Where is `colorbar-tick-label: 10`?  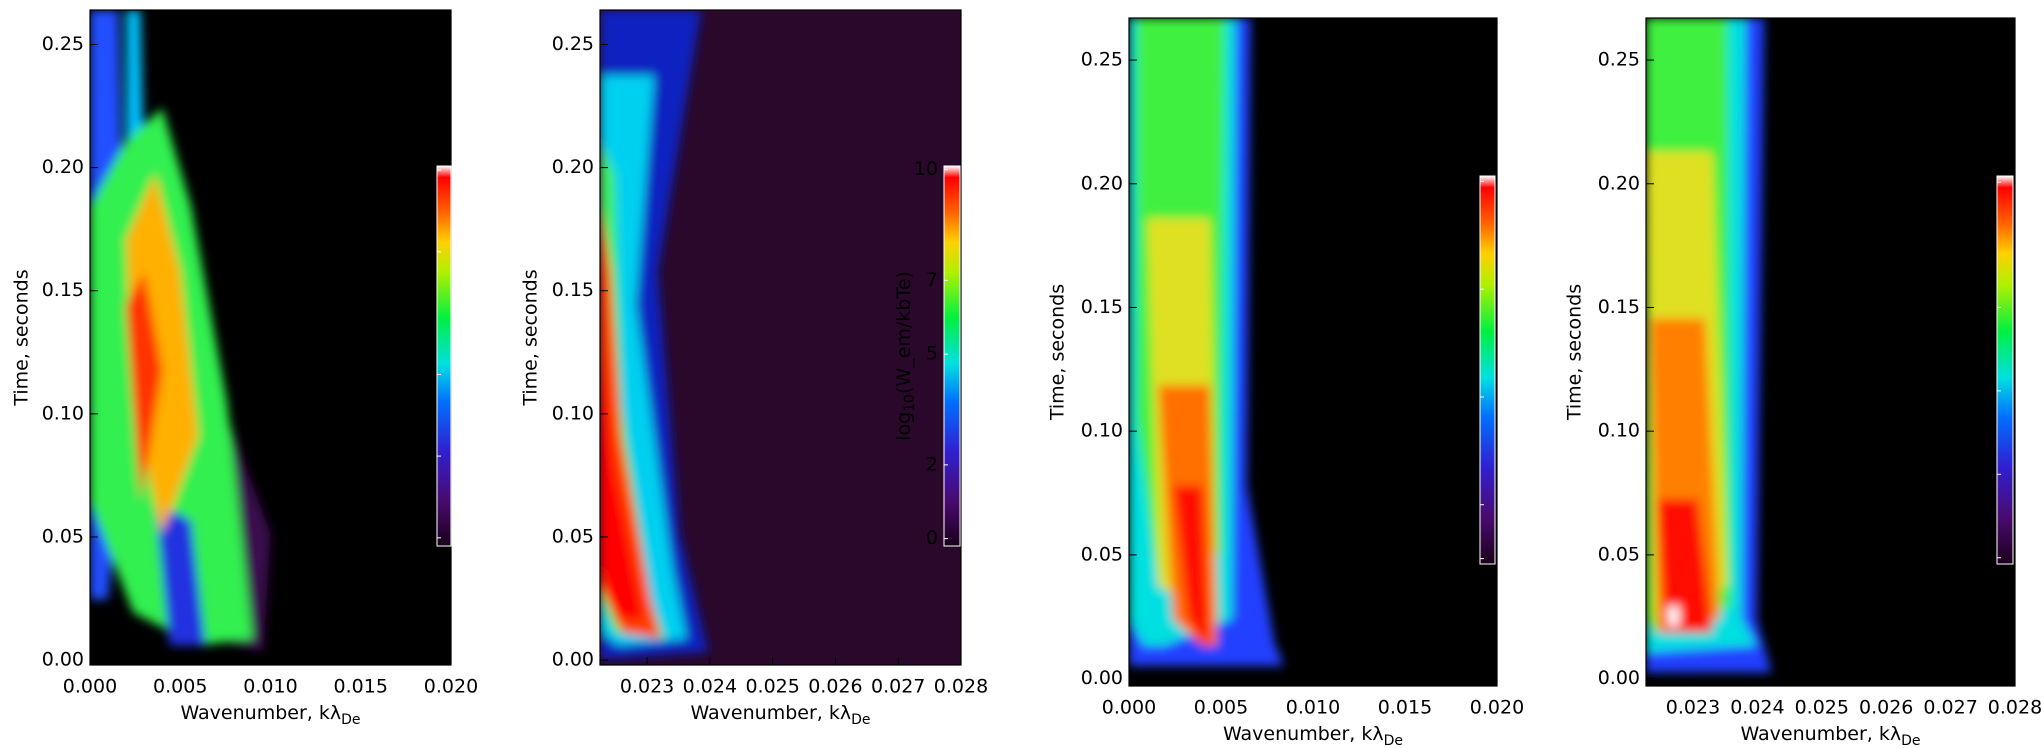
colorbar-tick-label: 10 is located at coordinates (926, 169).